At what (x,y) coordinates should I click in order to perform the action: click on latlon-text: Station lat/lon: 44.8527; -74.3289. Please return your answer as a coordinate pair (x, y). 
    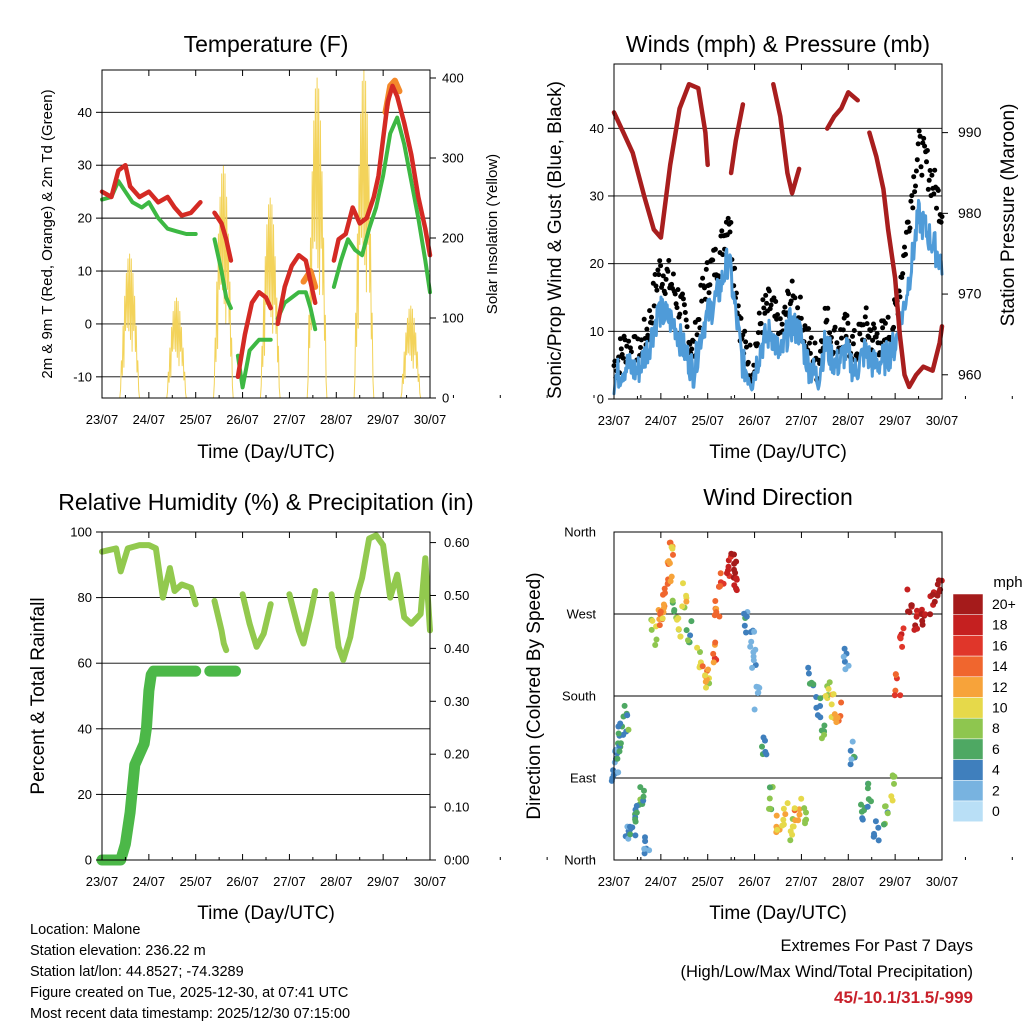
    Looking at the image, I should click on (137, 972).